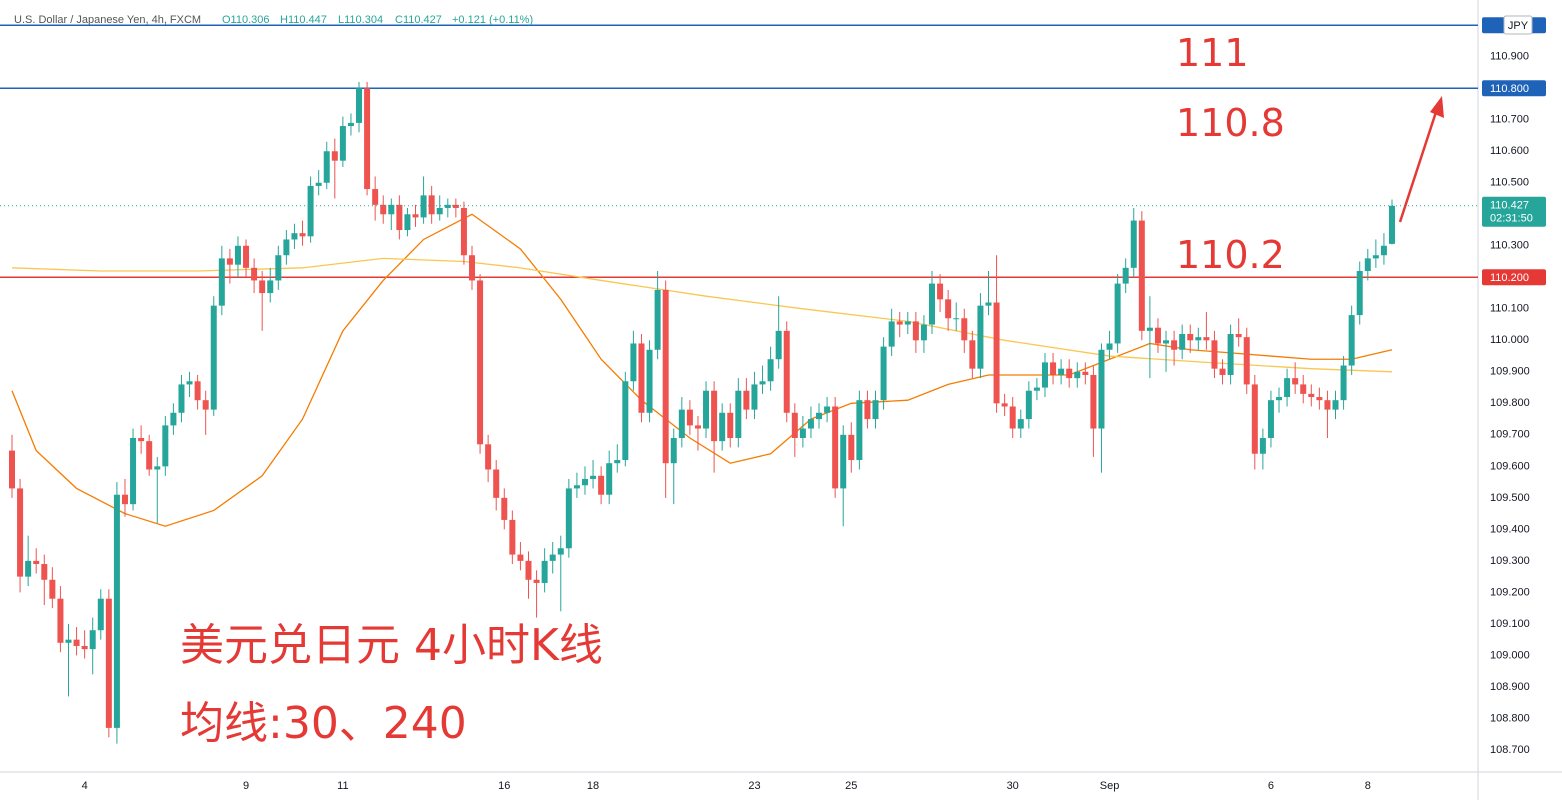 This screenshot has width=1562, height=805. What do you see at coordinates (1013, 786) in the screenshot?
I see `x-tick-label: 30` at bounding box center [1013, 786].